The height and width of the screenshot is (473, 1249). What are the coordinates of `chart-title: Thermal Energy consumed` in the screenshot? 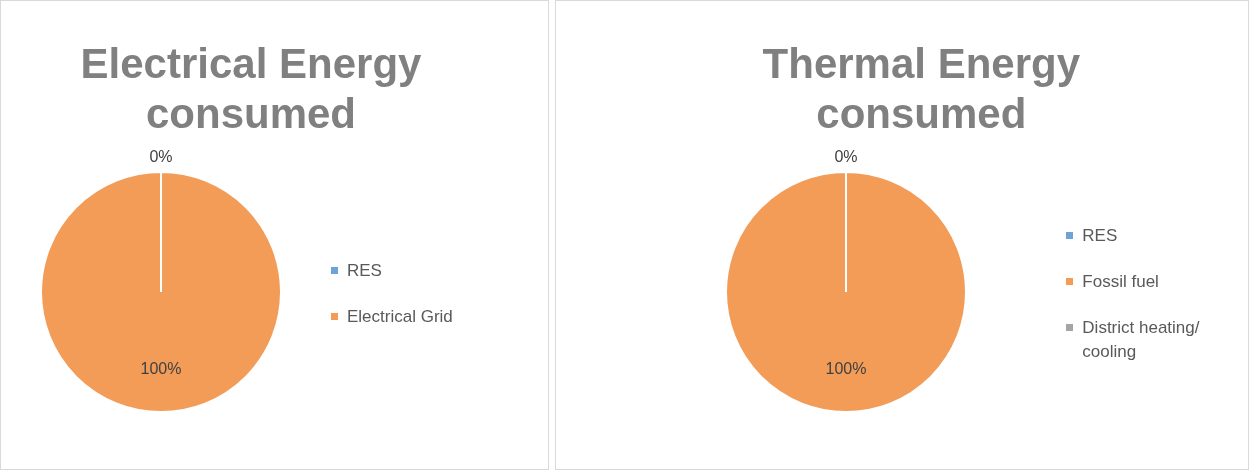 It's located at (921, 89).